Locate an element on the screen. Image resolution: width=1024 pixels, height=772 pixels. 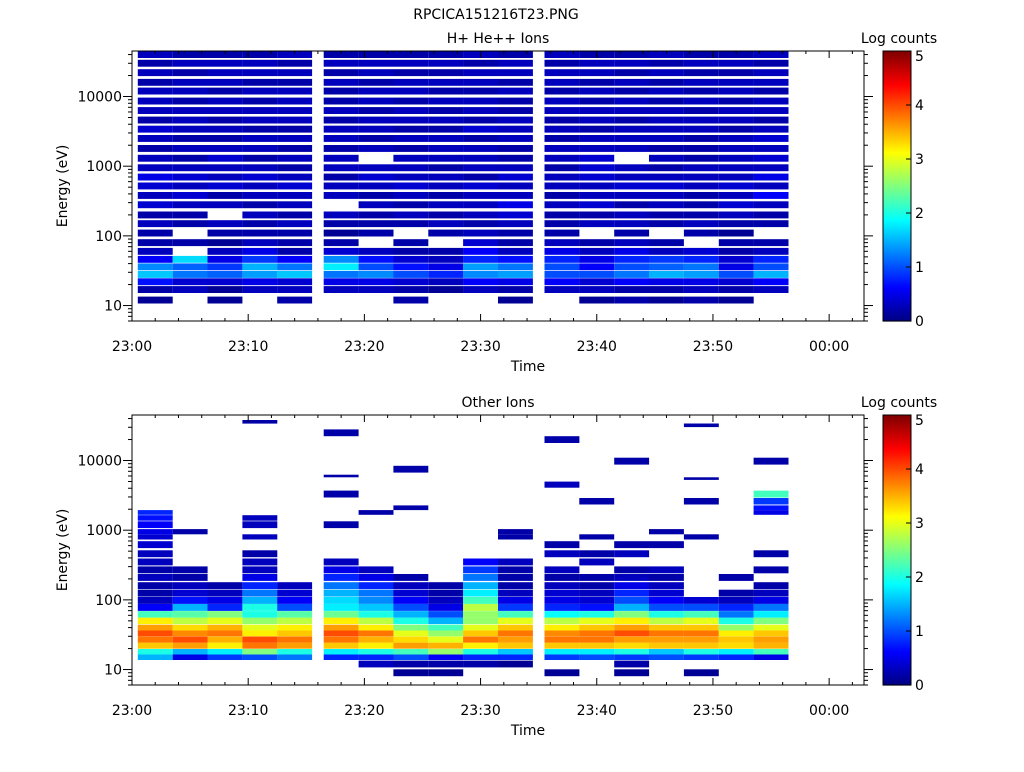
x-tick-label: 23:30 is located at coordinates (480, 347).